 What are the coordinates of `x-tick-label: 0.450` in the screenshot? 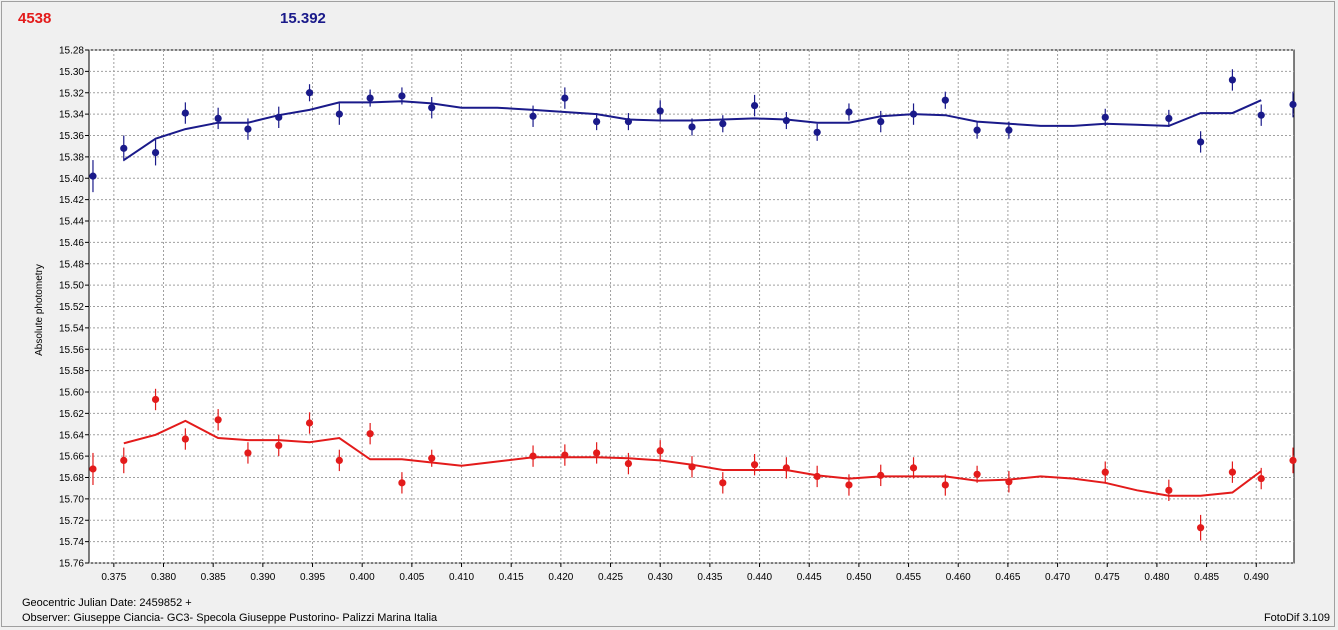 It's located at (858, 577).